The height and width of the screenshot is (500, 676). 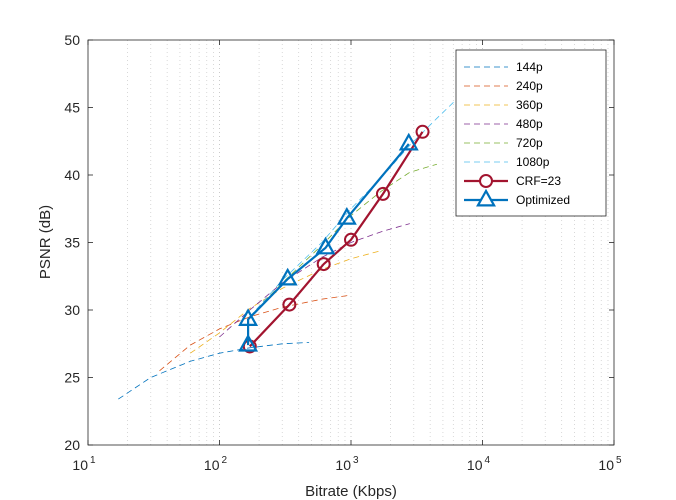 What do you see at coordinates (72, 108) in the screenshot?
I see `y-tick-label: 45` at bounding box center [72, 108].